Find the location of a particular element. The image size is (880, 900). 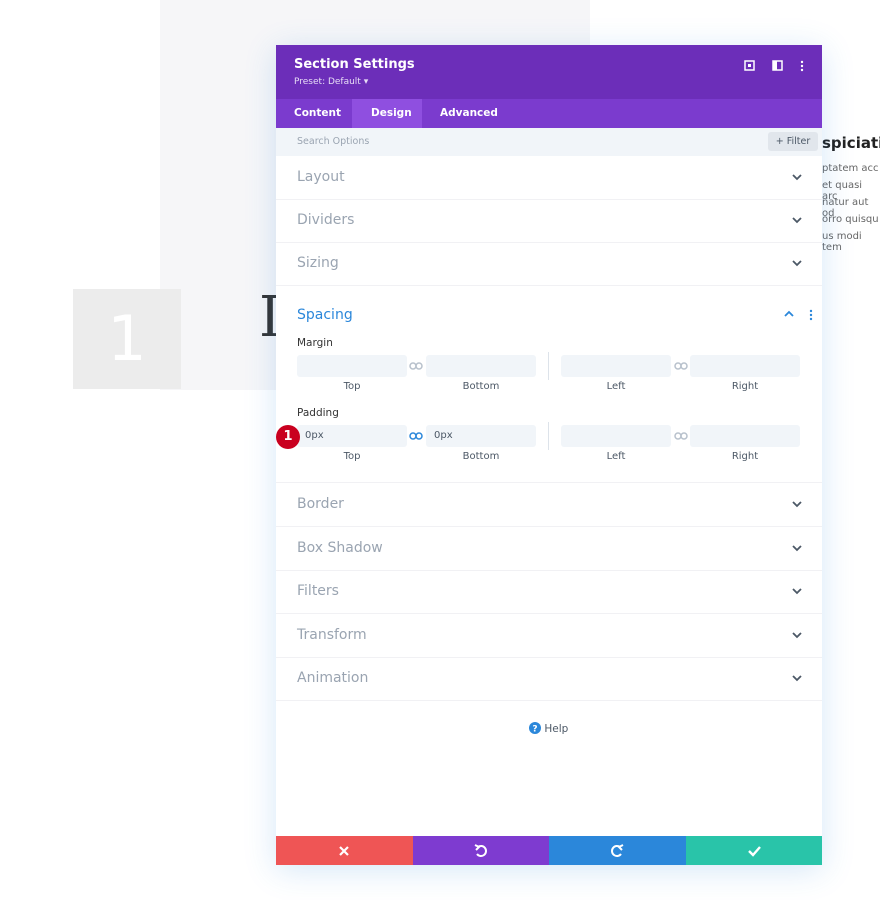

option-group: Layout is located at coordinates (549, 178).